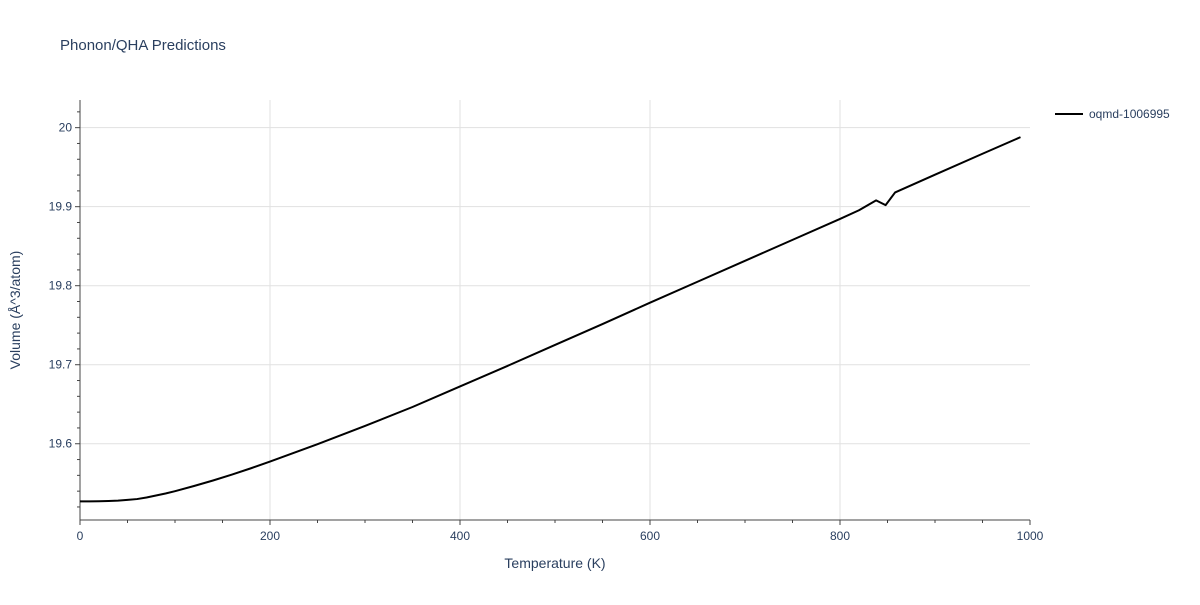 This screenshot has height=605, width=1200. I want to click on legend-item: oqmd-1006995, so click(1112, 114).